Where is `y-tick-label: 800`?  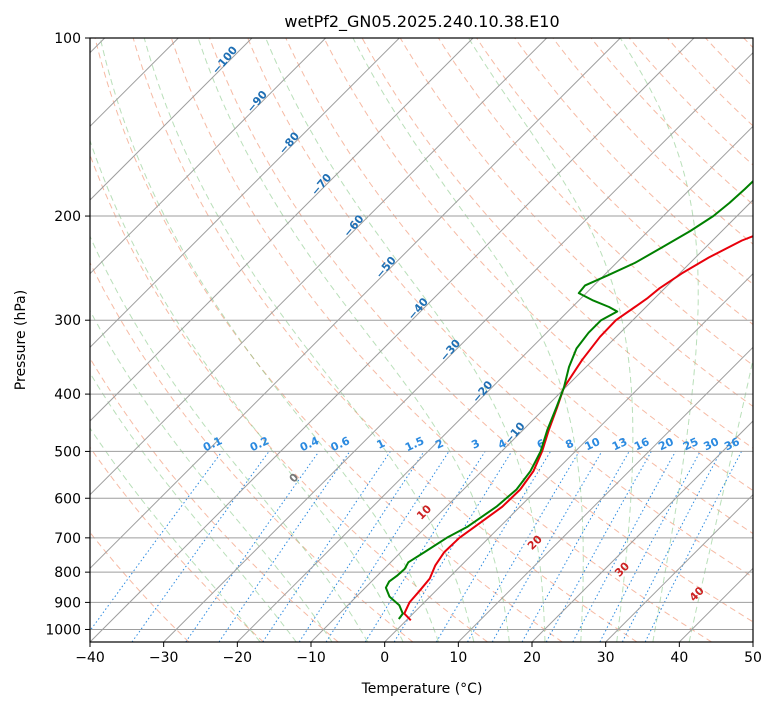
y-tick-label: 800 is located at coordinates (67, 573).